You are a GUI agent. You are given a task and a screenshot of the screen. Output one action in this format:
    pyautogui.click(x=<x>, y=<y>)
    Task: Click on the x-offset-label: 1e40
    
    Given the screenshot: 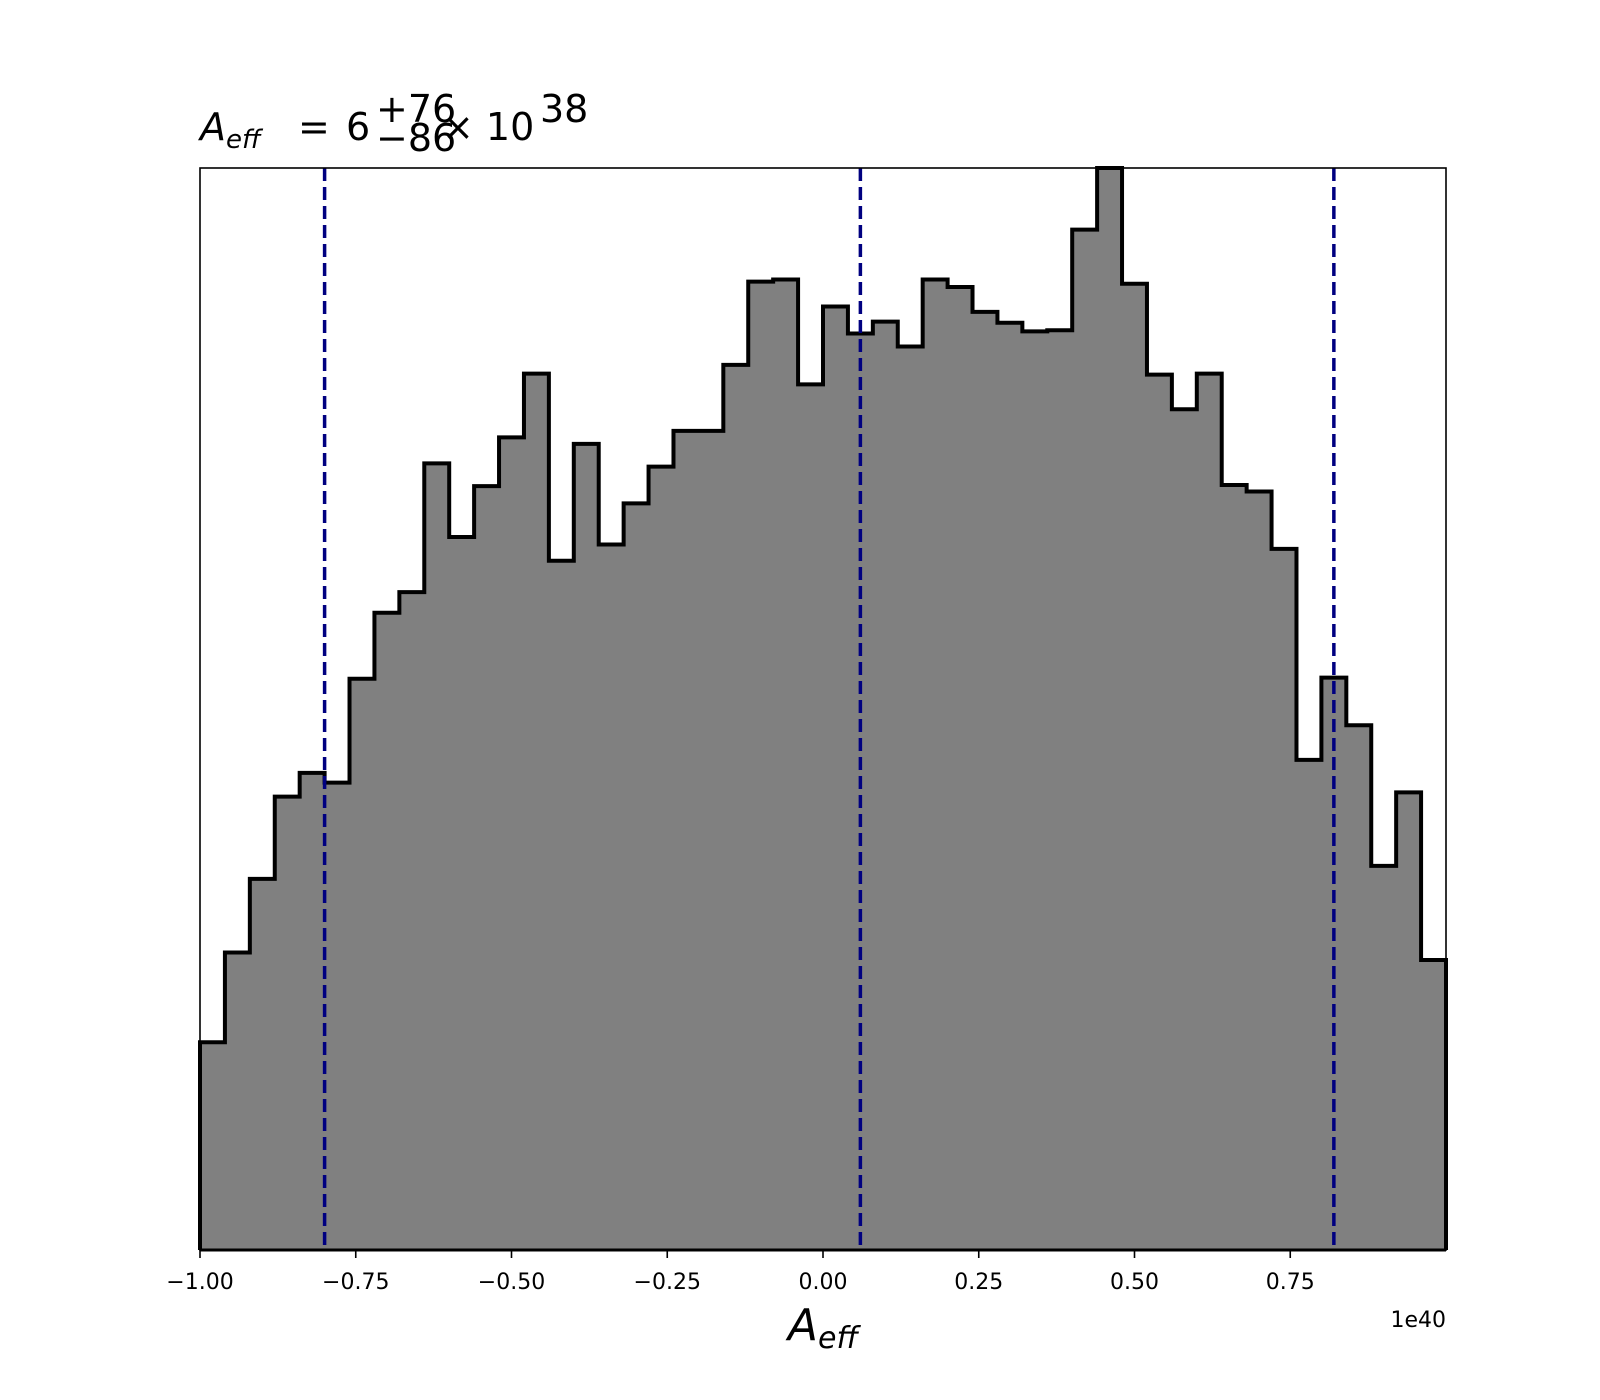 What is the action you would take?
    pyautogui.click(x=1418, y=1320)
    